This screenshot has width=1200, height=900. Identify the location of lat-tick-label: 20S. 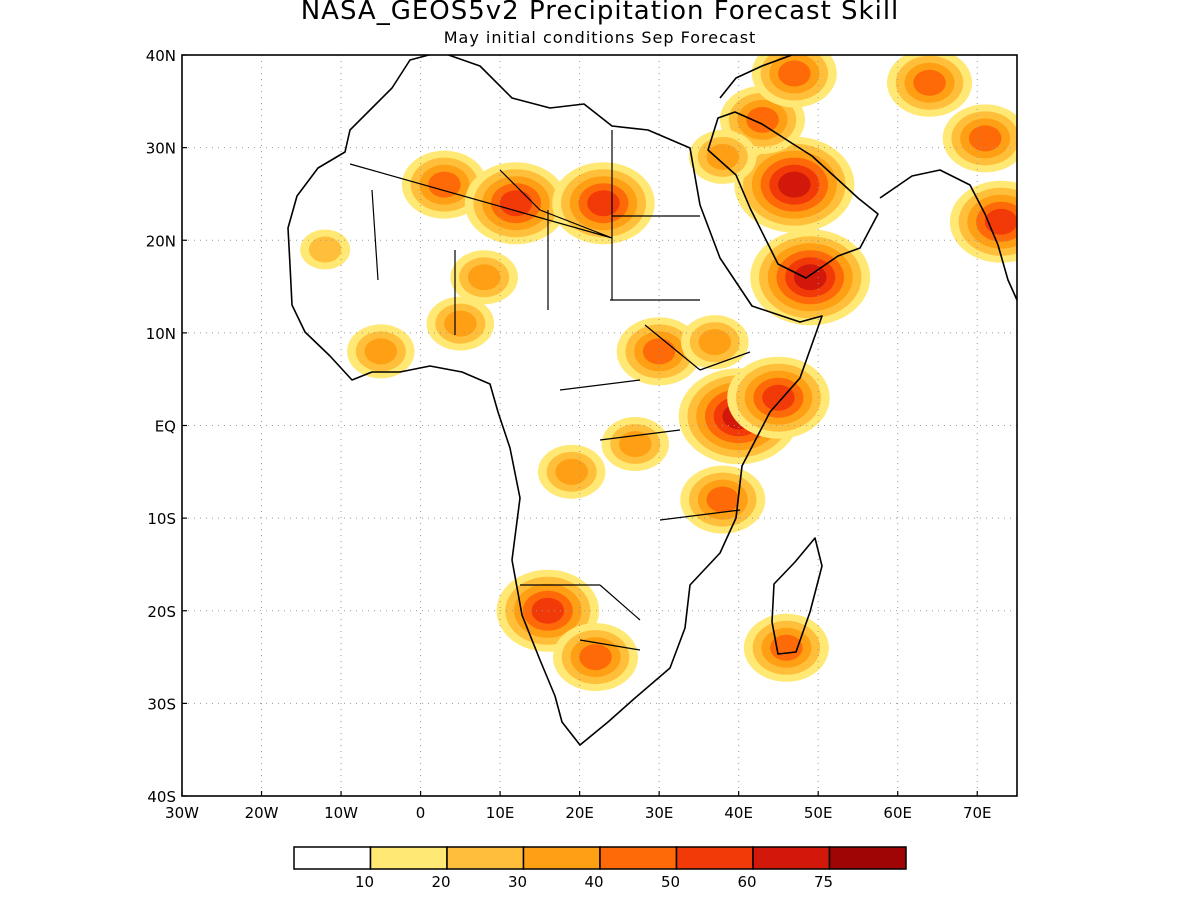
(161, 612).